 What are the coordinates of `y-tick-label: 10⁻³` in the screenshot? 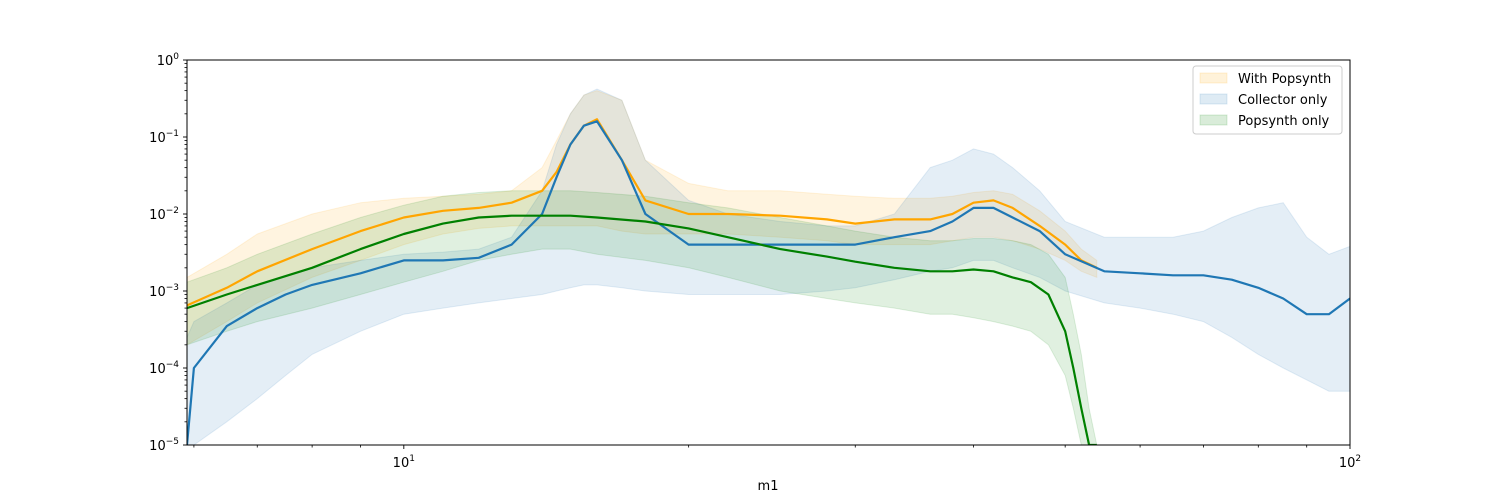 It's located at (164, 291).